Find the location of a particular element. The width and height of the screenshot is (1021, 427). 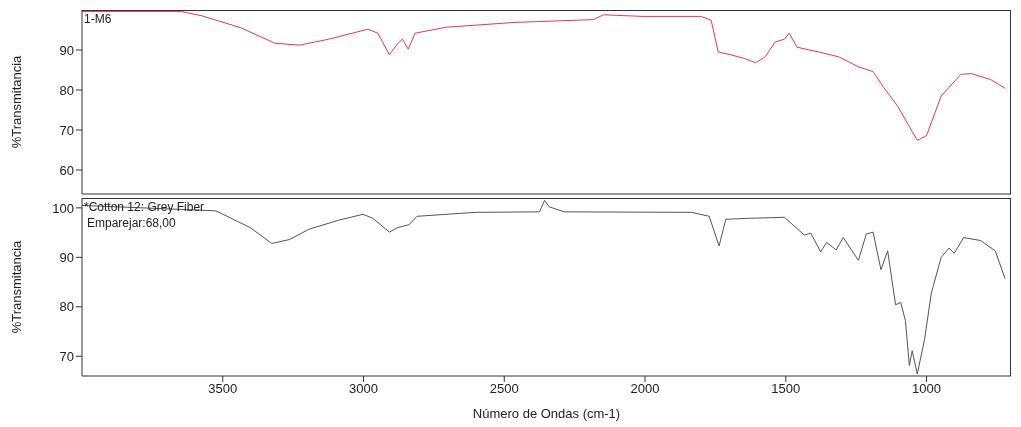

x-tick-label: 2000 is located at coordinates (645, 389).